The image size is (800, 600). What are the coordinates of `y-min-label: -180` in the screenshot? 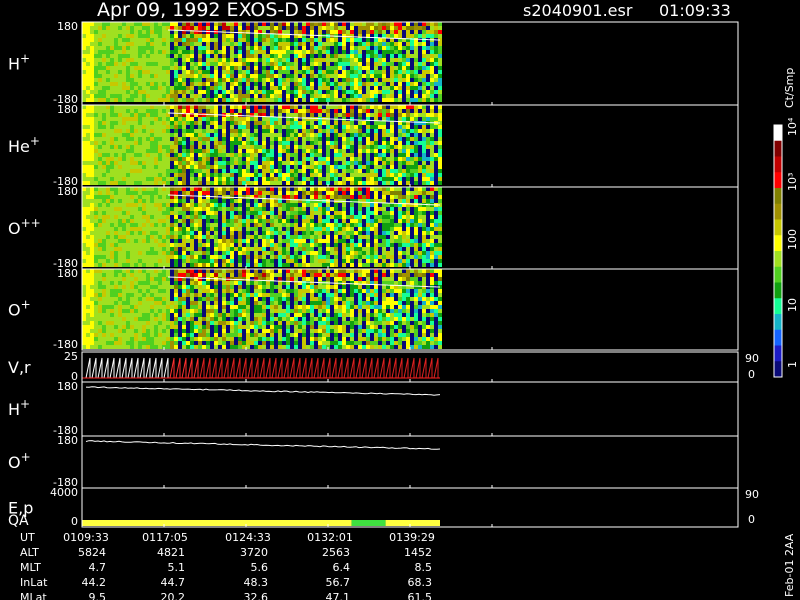 It's located at (65, 181).